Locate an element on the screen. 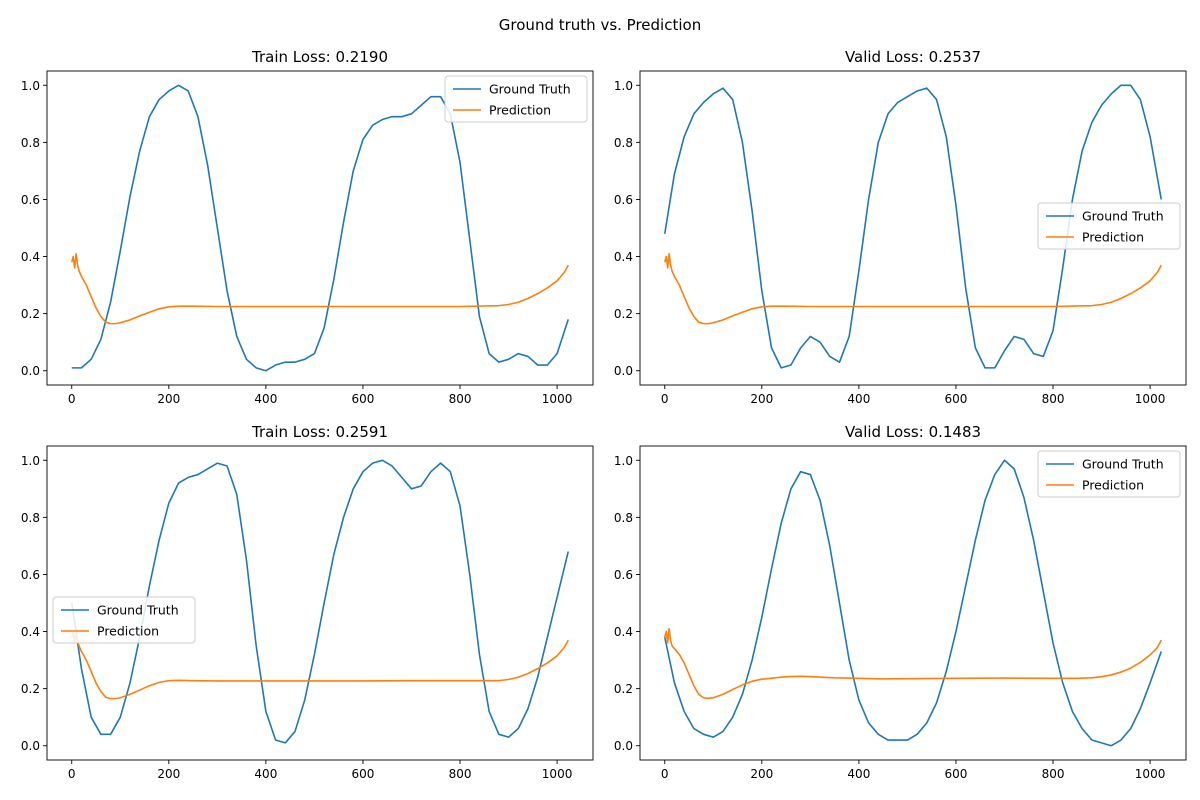  subplot-title: Valid Loss: 0.1483 is located at coordinates (913, 432).